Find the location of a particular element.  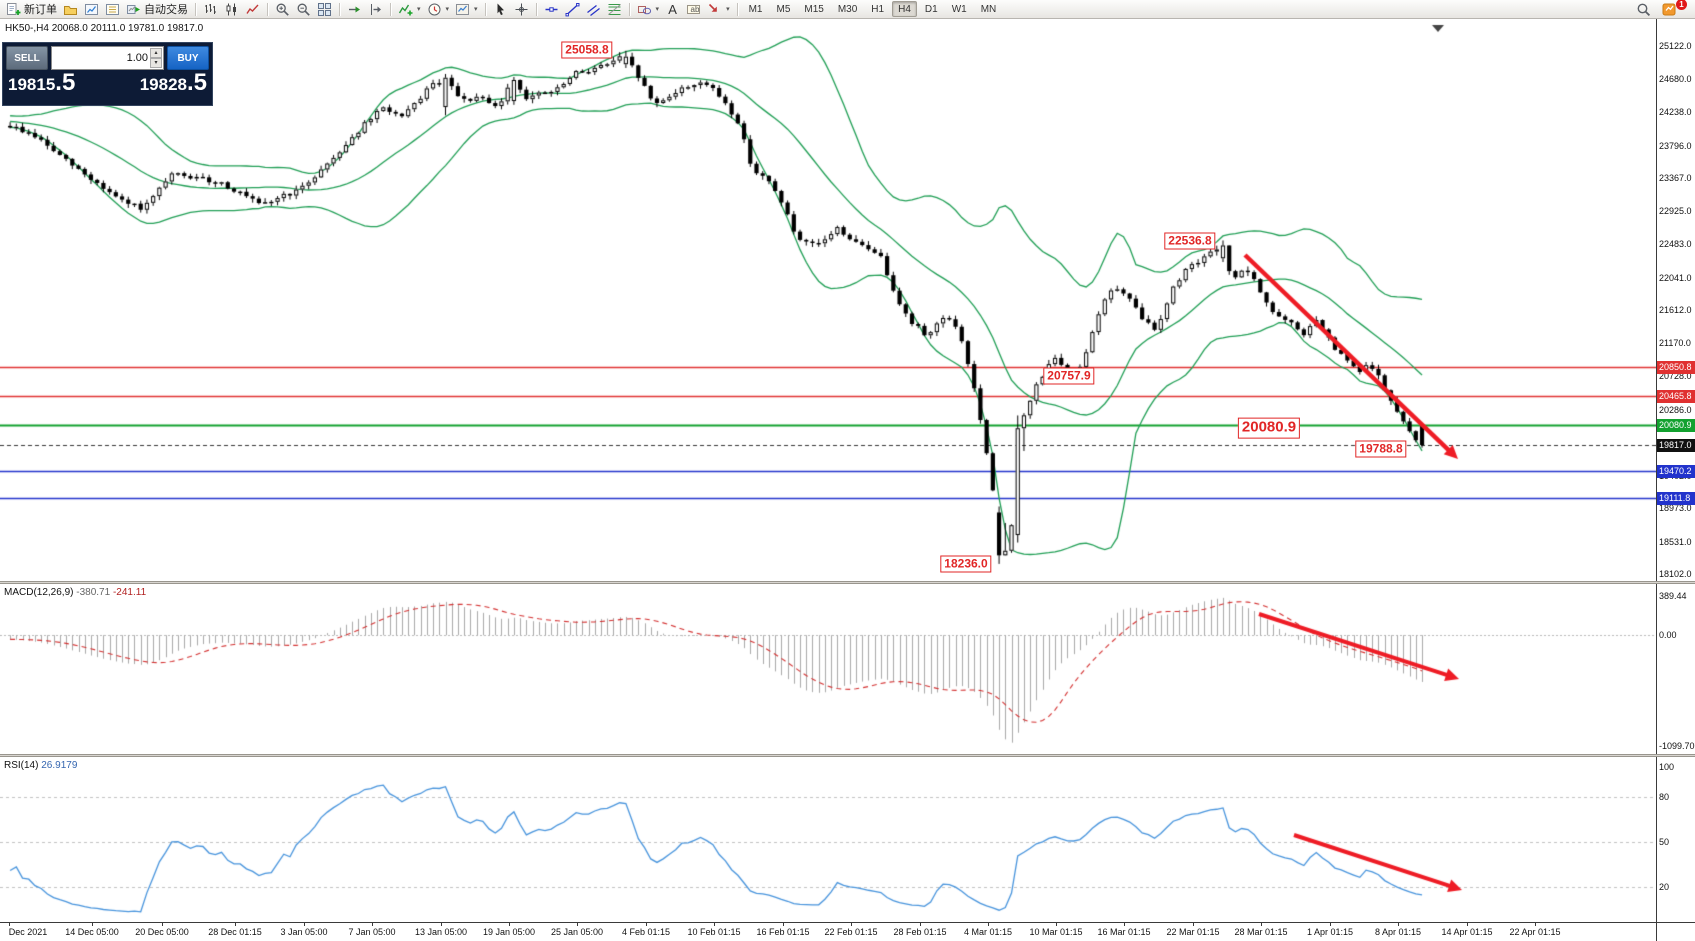

text-label-button: ab is located at coordinates (693, 9).